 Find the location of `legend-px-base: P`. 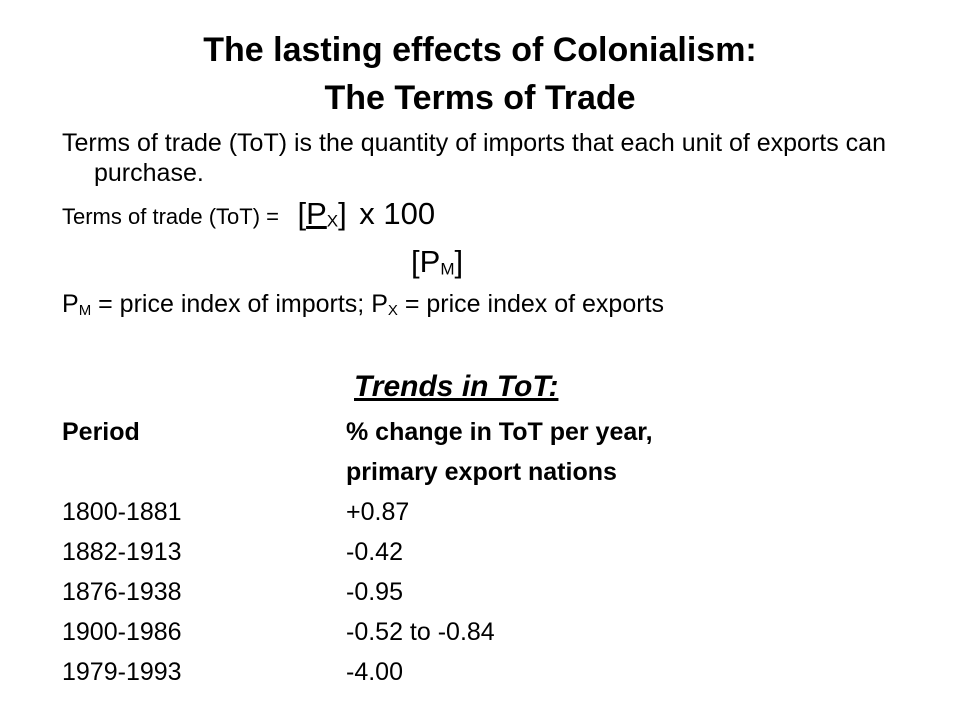

legend-px-base: P is located at coordinates (379, 304).